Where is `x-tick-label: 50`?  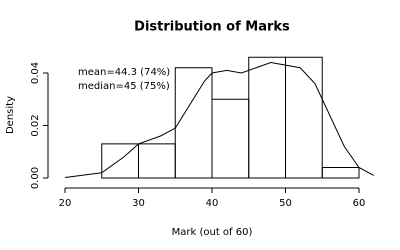 x-tick-label: 50 is located at coordinates (285, 203).